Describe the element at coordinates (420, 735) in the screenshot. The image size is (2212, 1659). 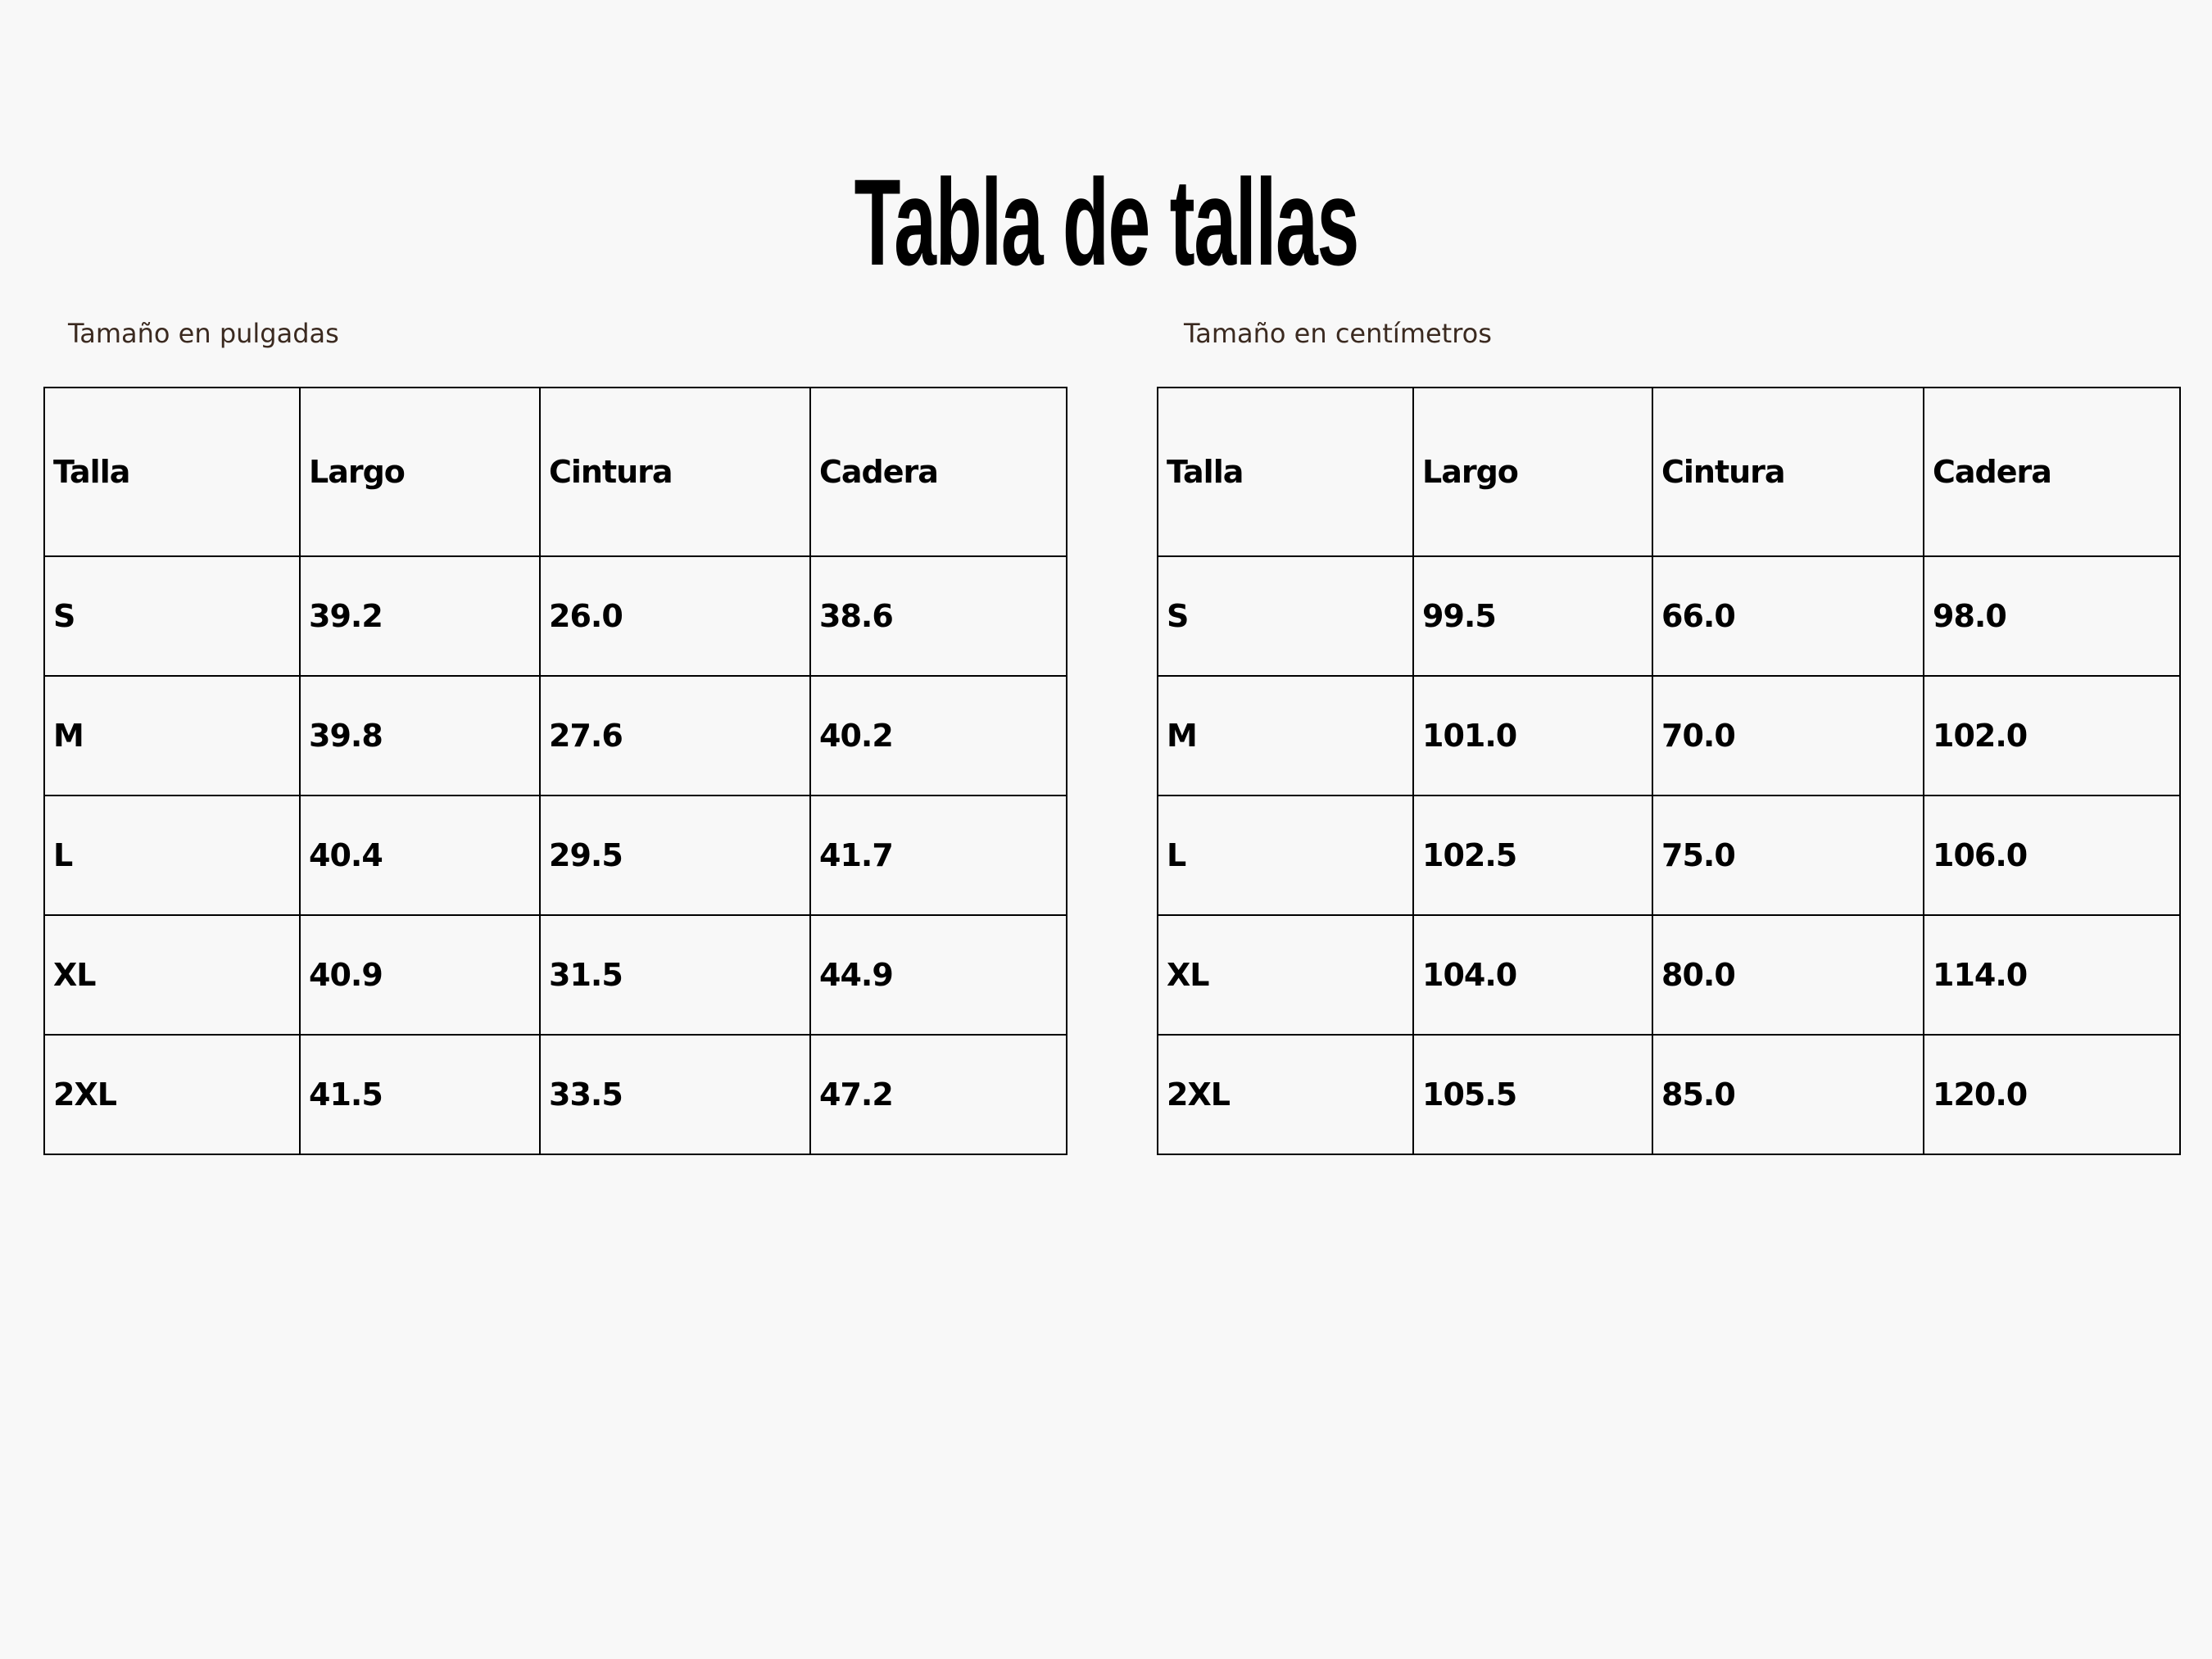
I see `table-cell: 39.8` at that location.